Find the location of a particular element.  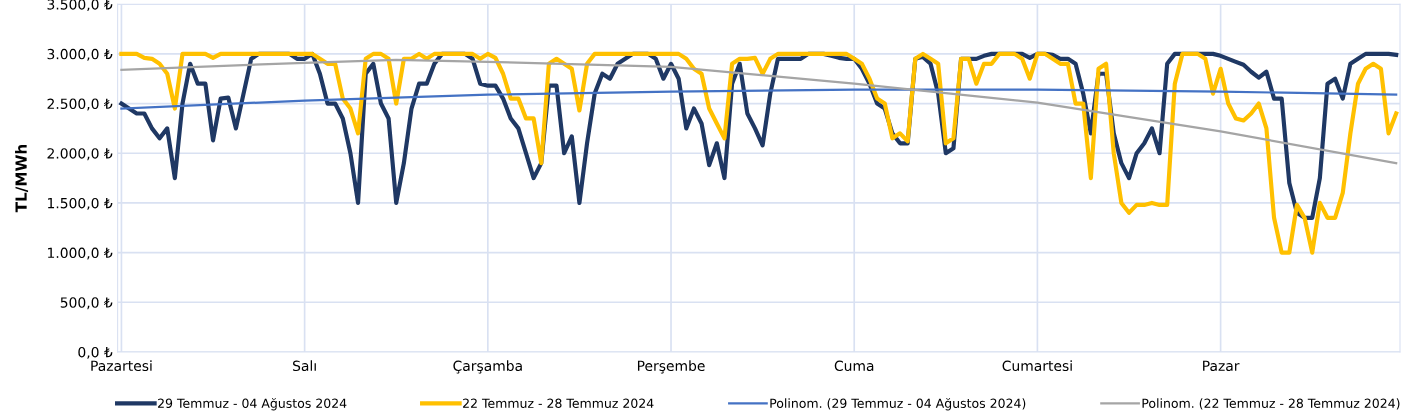

x-tick-label: Salı is located at coordinates (304, 366).